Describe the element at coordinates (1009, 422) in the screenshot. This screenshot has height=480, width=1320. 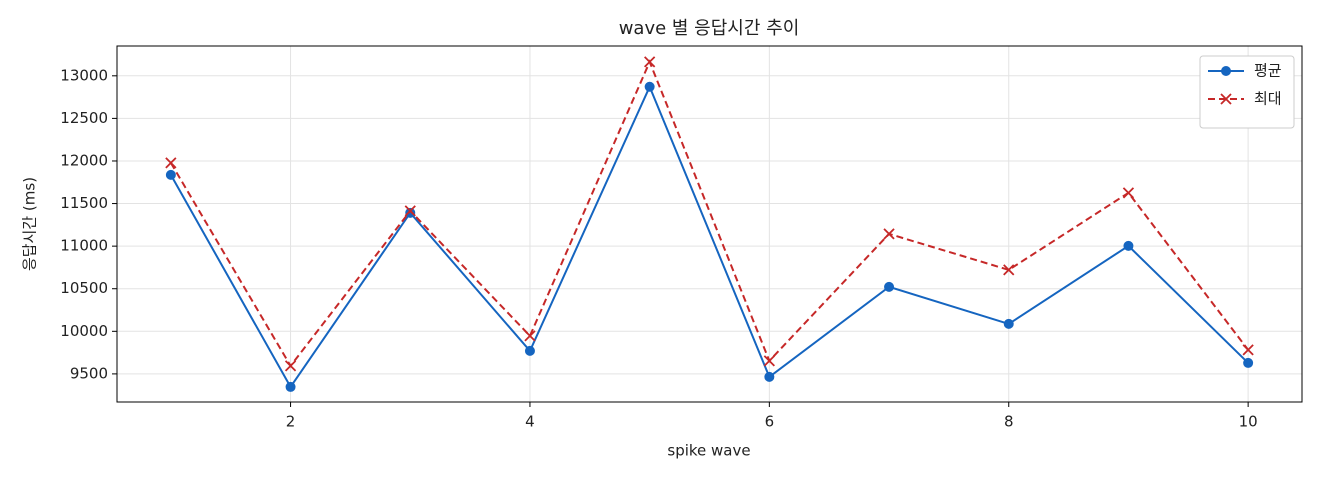
I see `x-tick-label: 8` at that location.